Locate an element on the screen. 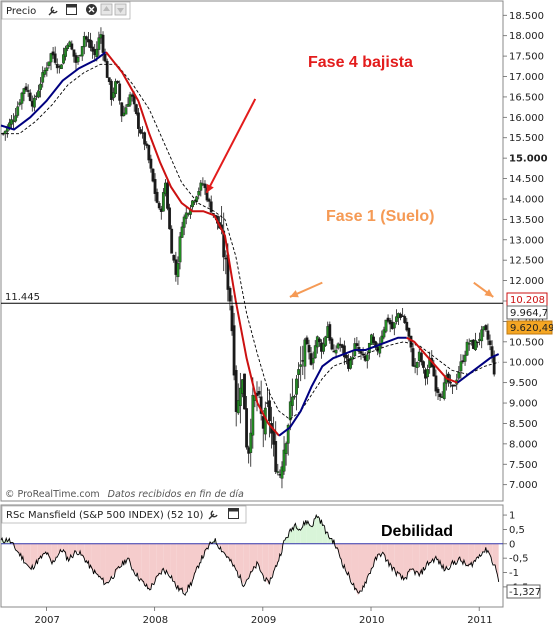  y-tick-label: 18.000 is located at coordinates (526, 36).